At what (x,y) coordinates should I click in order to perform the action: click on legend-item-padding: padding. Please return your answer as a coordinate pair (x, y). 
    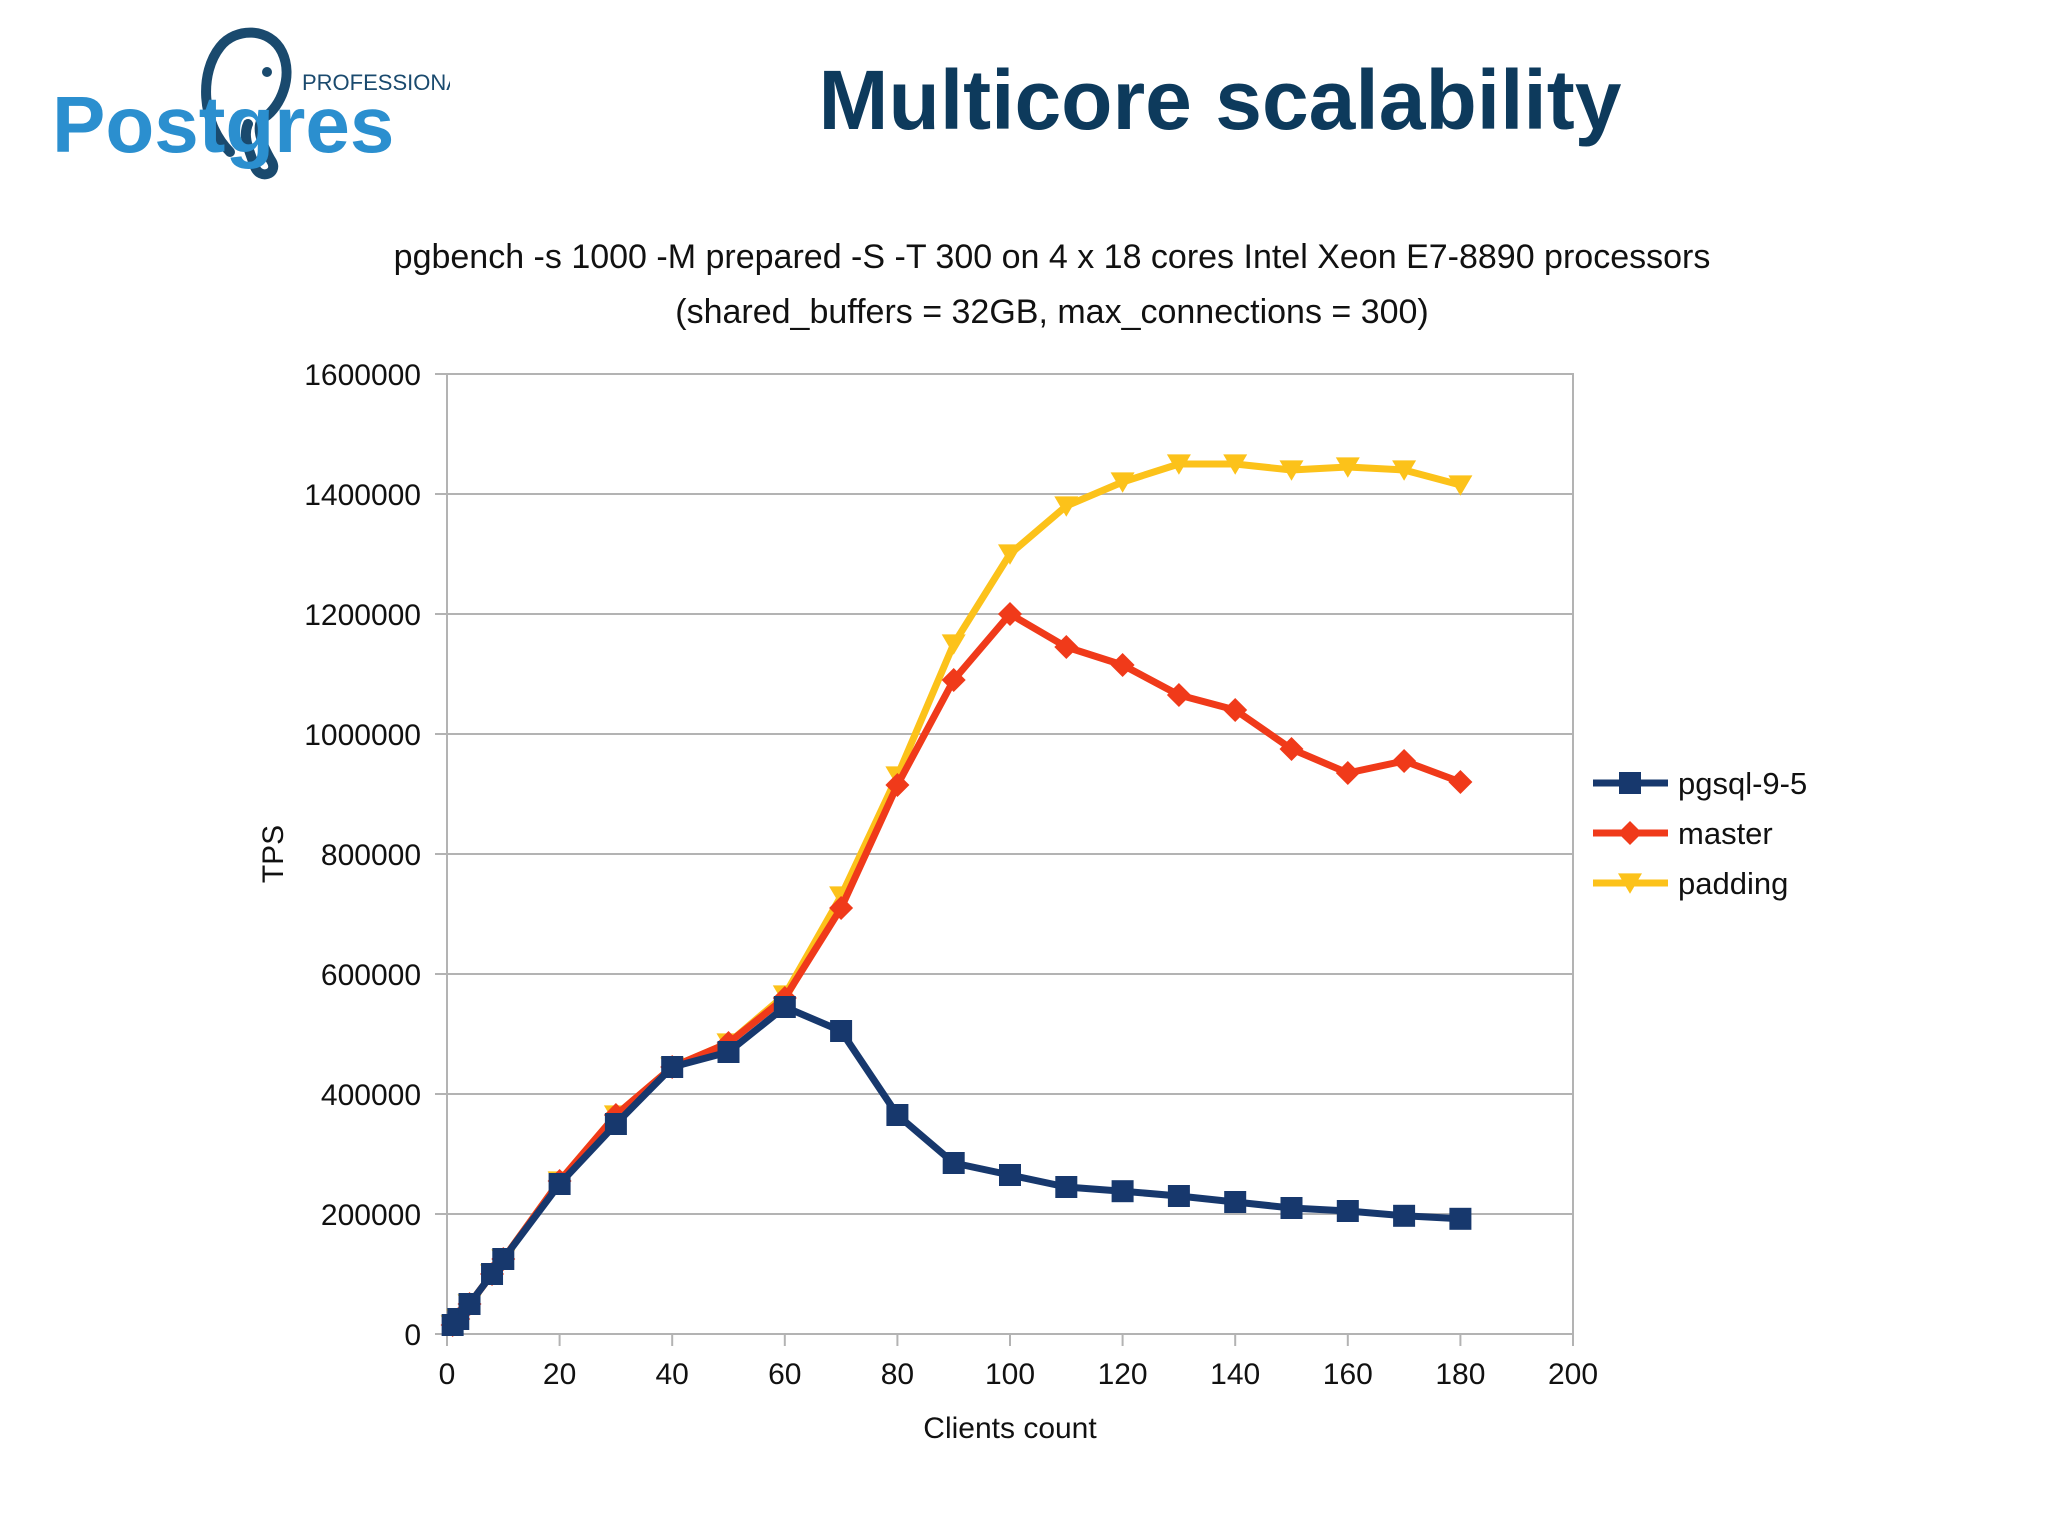
    Looking at the image, I should click on (1690, 883).